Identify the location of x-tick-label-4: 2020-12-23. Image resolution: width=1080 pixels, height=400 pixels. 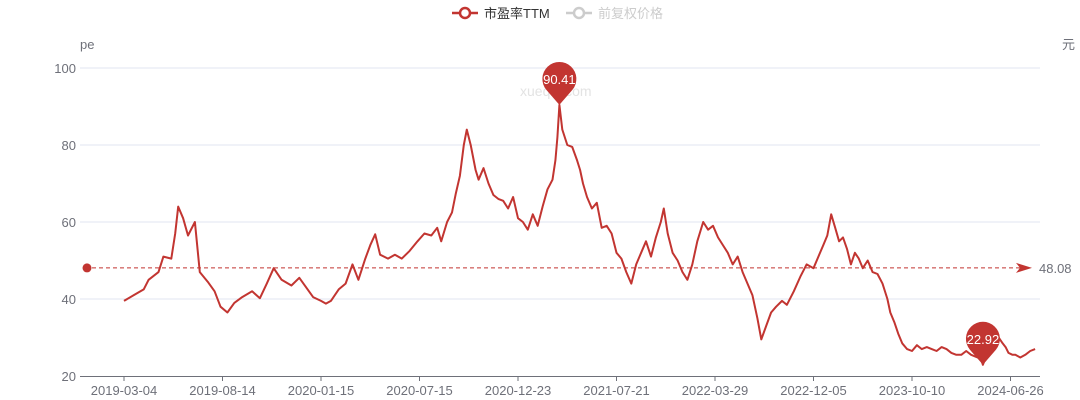
(518, 390).